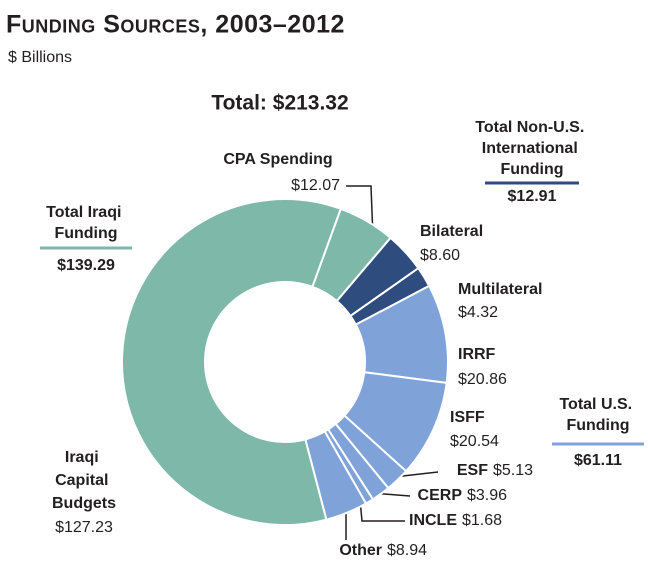 This screenshot has width=648, height=565. Describe the element at coordinates (531, 148) in the screenshot. I see `label: Total Non-U.S. International Funding` at that location.